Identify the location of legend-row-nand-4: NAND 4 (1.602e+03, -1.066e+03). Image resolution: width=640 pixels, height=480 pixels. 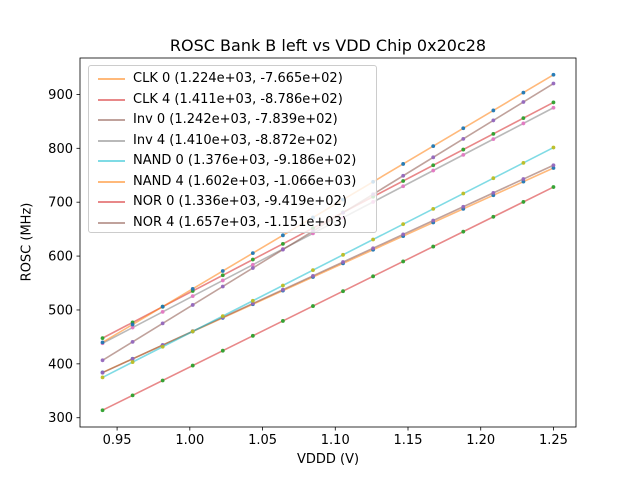
(233, 182).